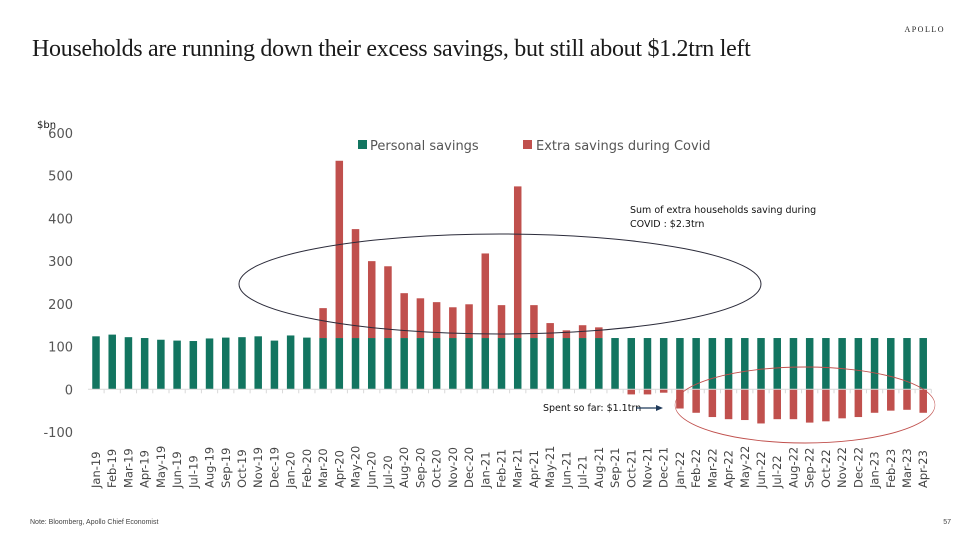 This screenshot has width=979, height=548. What do you see at coordinates (94, 522) in the screenshot?
I see `source-note: Note: Bloomberg, Apollo Chief Economist` at bounding box center [94, 522].